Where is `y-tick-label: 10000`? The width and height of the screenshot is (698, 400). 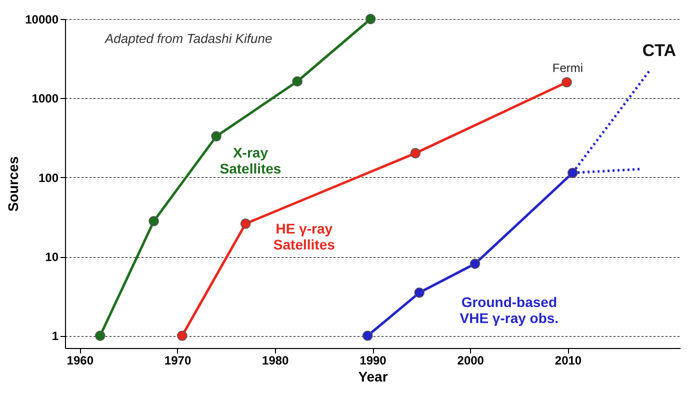
y-tick-label: 10000 is located at coordinates (42, 19).